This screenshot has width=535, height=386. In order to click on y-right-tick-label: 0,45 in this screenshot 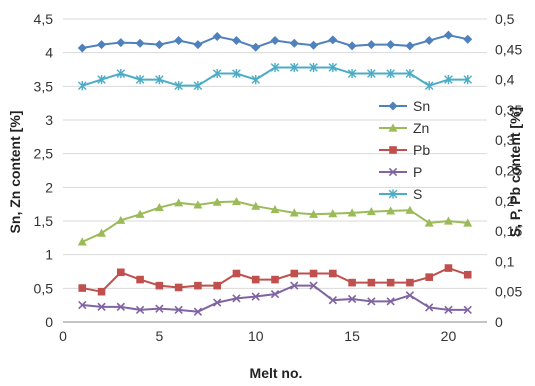, I will do `click(508, 49)`.